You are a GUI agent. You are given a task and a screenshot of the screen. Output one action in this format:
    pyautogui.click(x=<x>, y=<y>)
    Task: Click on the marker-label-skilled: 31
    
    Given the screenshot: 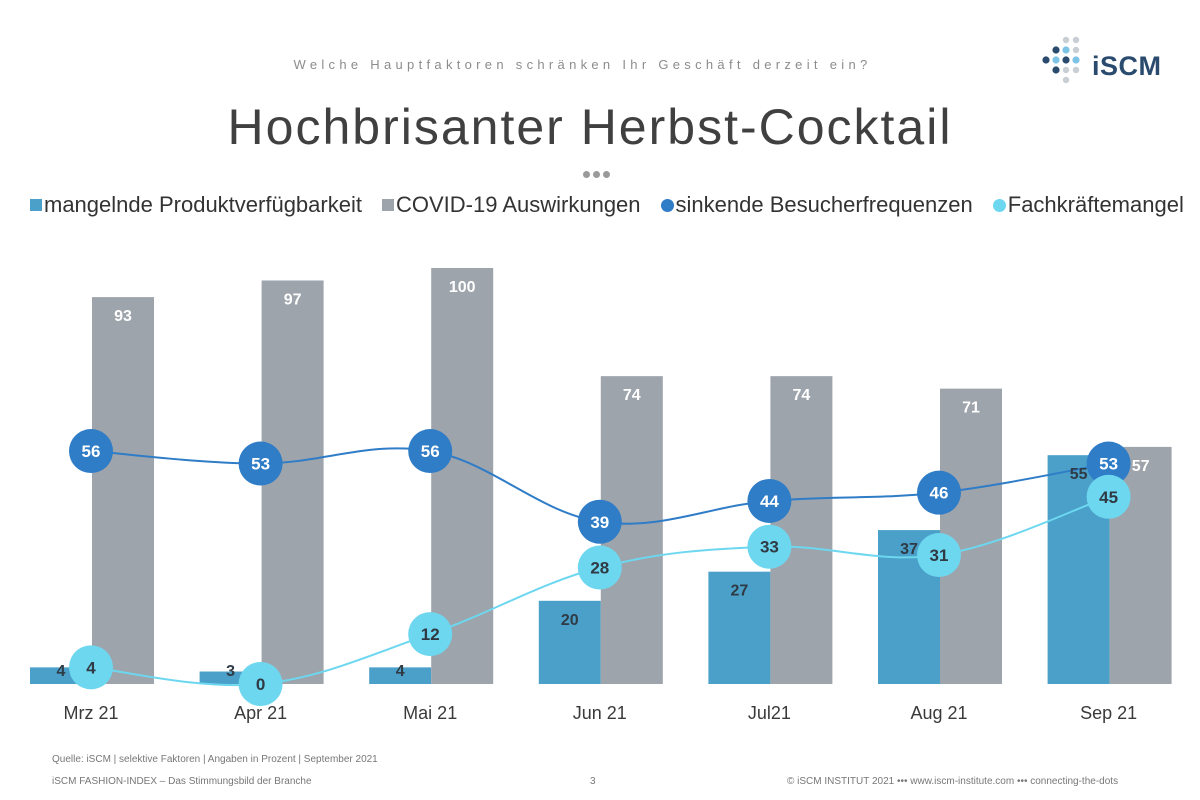 What is the action you would take?
    pyautogui.click(x=939, y=555)
    